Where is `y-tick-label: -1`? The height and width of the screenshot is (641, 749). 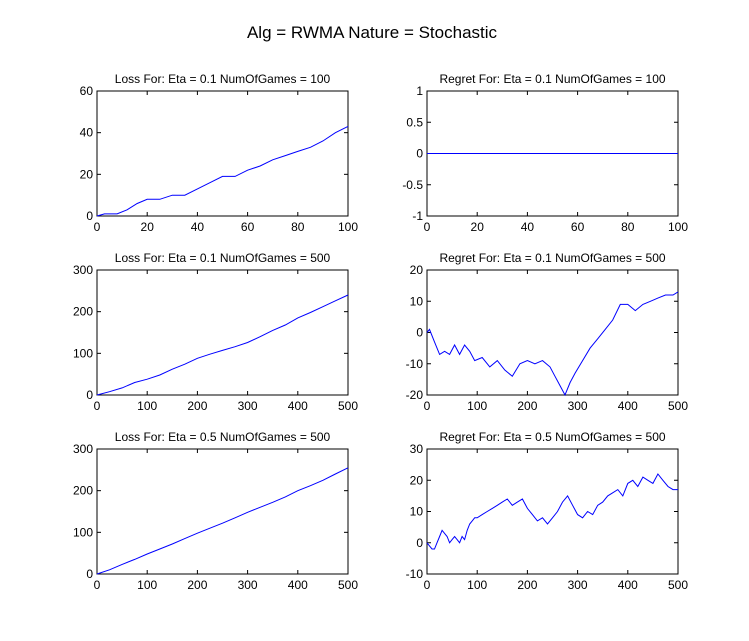
y-tick-label: -1 is located at coordinates (417, 216).